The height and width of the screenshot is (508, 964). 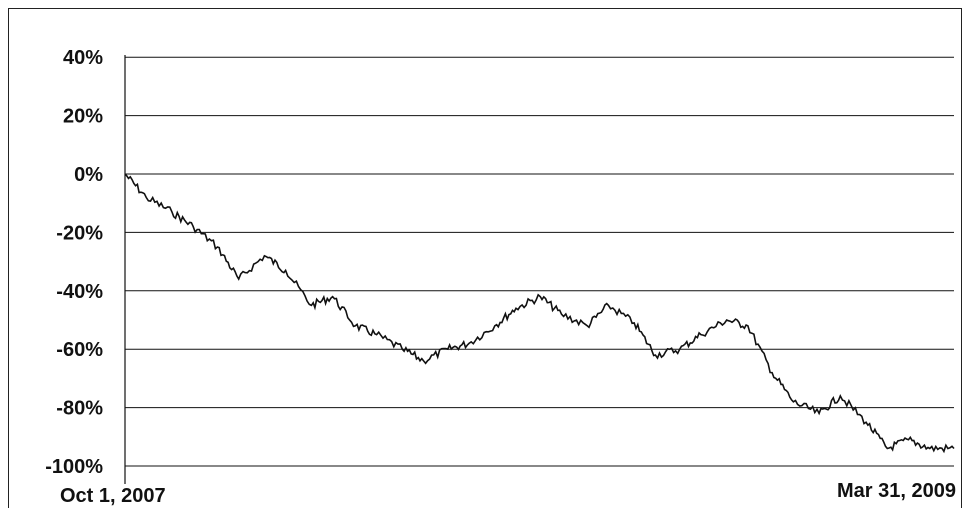 What do you see at coordinates (88, 175) in the screenshot?
I see `y-tick-label: 0%` at bounding box center [88, 175].